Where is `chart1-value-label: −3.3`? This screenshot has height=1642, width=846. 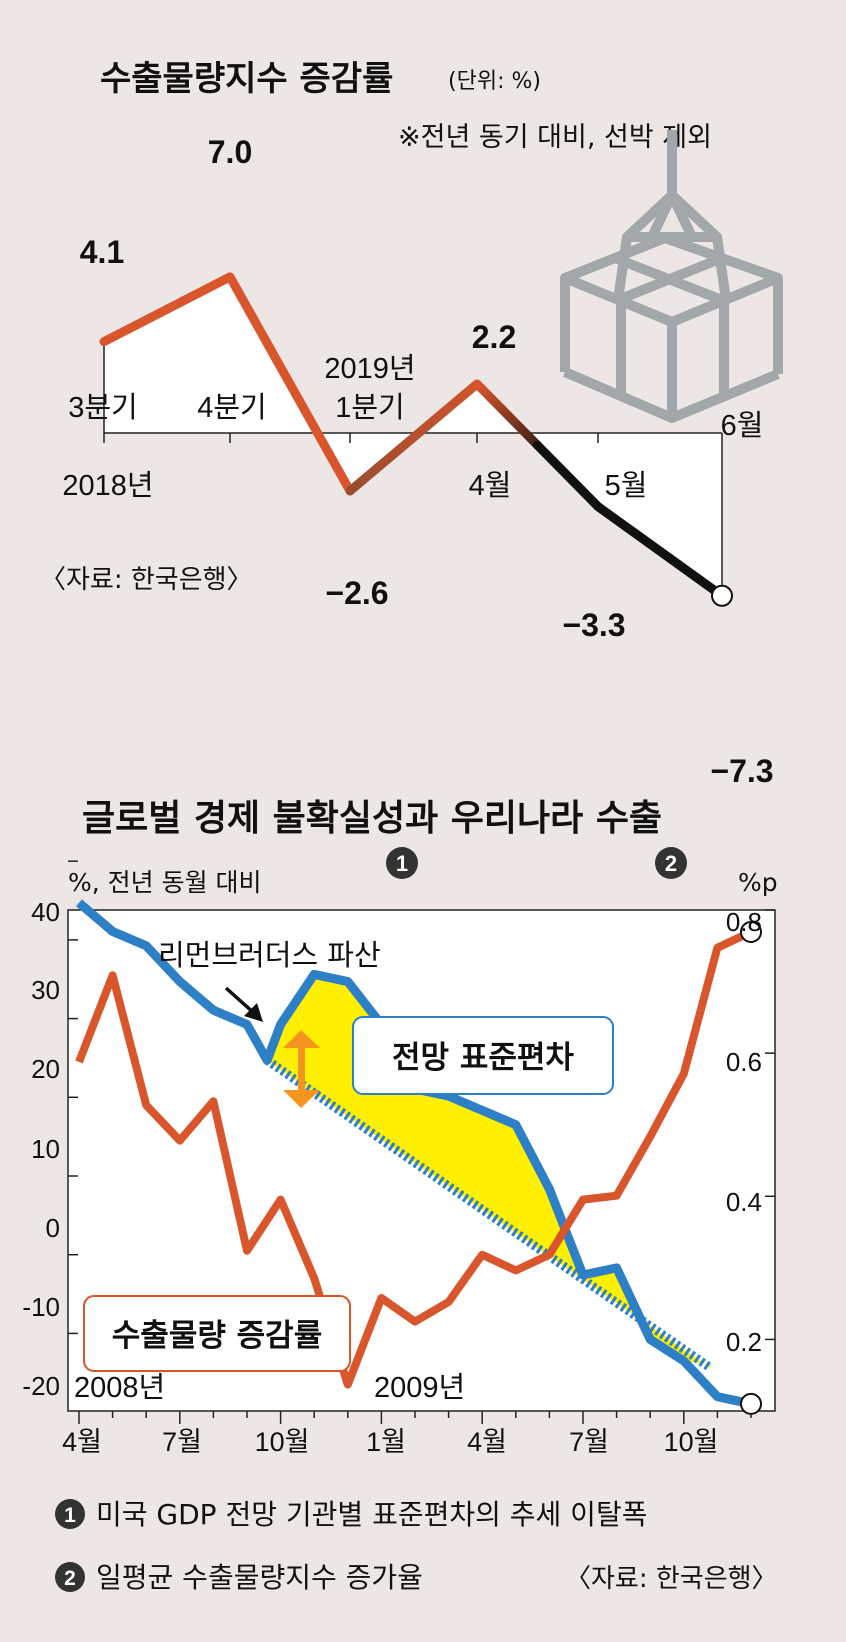 chart1-value-label: −3.3 is located at coordinates (593, 625).